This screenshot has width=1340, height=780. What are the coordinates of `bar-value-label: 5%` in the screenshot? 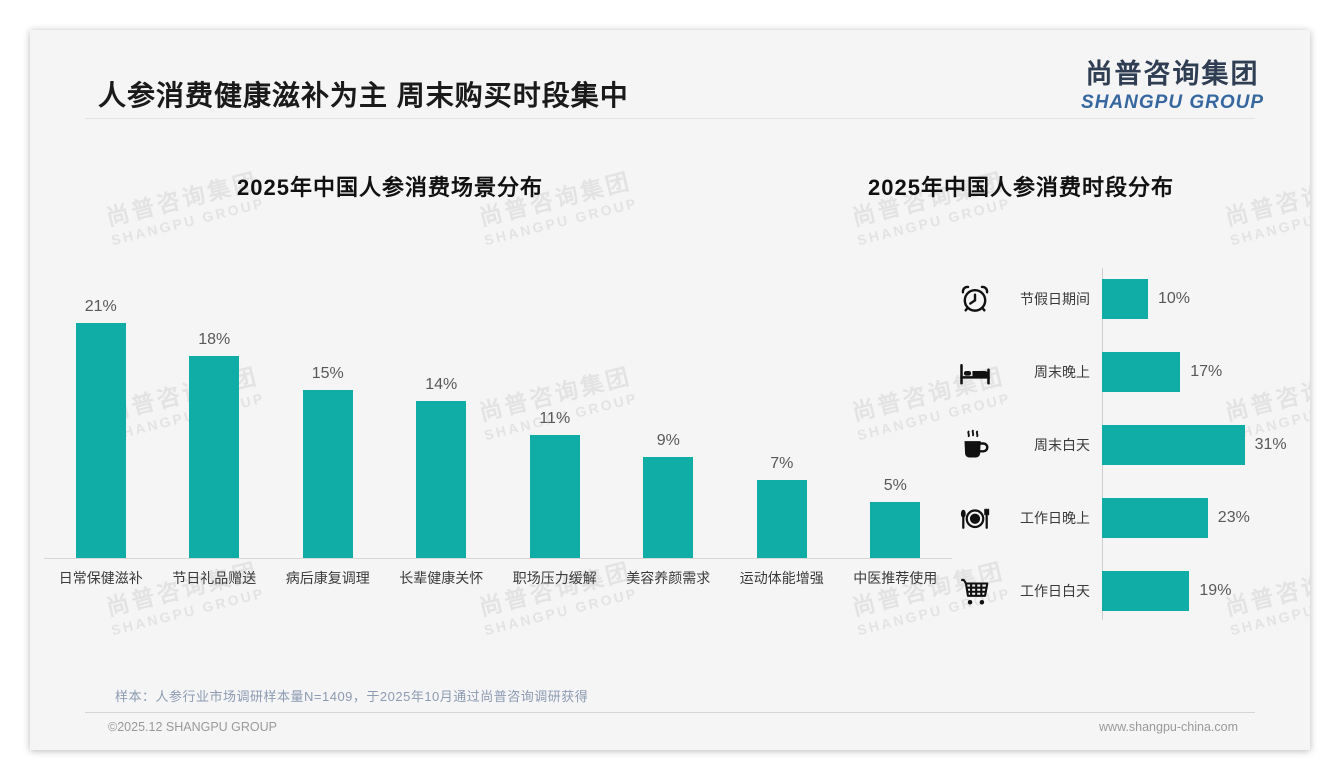 It's located at (895, 485).